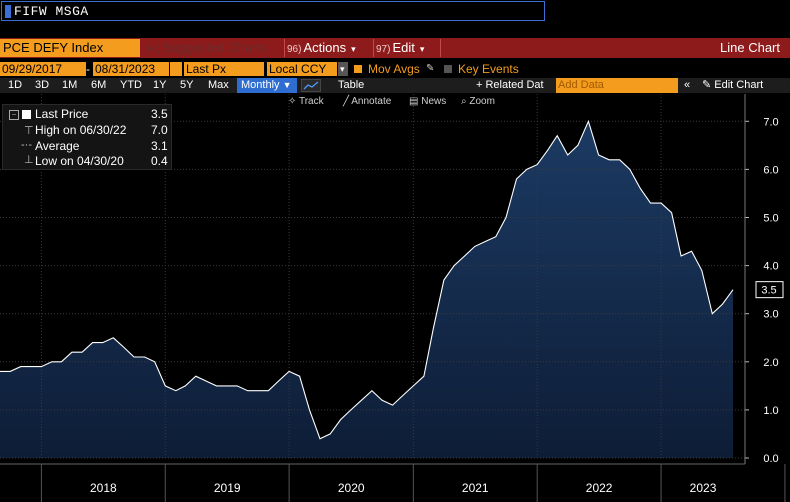 The image size is (790, 502). What do you see at coordinates (302, 69) in the screenshot?
I see `currency-select: Local CCY` at bounding box center [302, 69].